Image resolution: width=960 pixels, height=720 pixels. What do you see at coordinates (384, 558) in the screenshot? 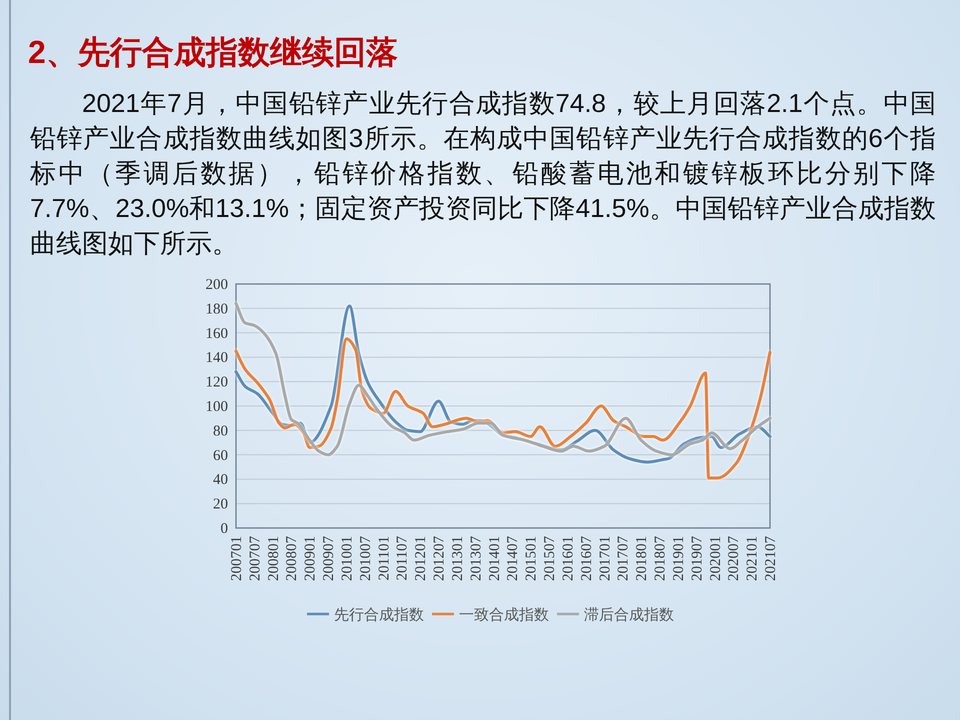
I see `x-tick-label: 201101` at bounding box center [384, 558].